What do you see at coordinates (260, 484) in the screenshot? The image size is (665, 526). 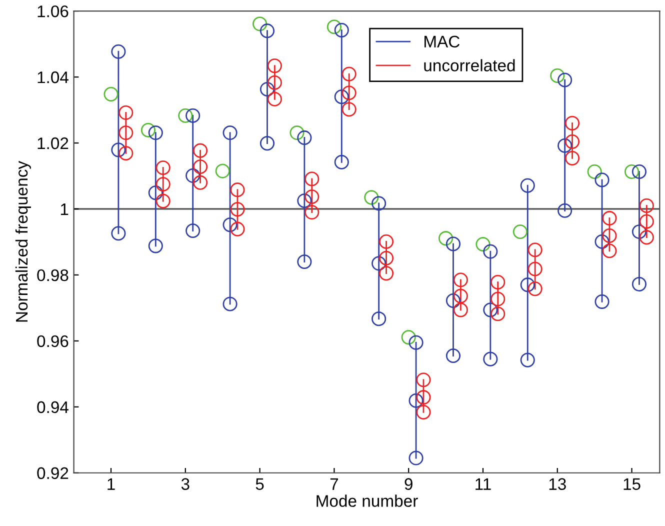 I see `x-tick-label: 5` at bounding box center [260, 484].